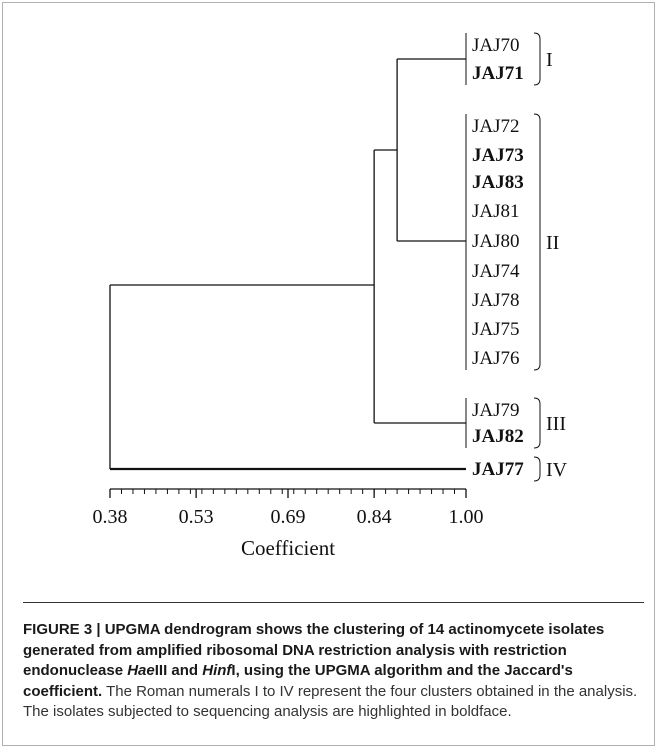 The image size is (659, 750). I want to click on leaf-label: JAJ75, so click(496, 329).